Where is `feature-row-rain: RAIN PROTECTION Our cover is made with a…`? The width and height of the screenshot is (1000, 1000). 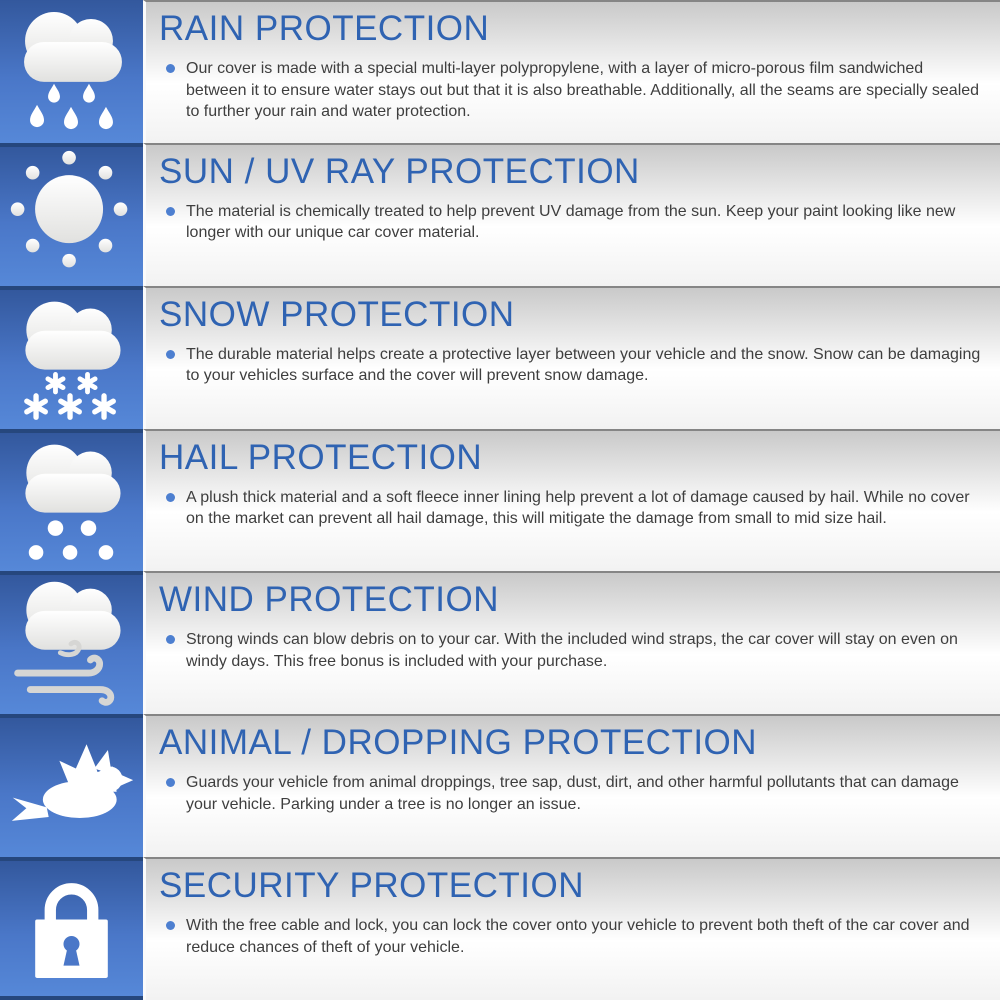 feature-row-rain: RAIN PROTECTION Our cover is made with a… is located at coordinates (500, 71).